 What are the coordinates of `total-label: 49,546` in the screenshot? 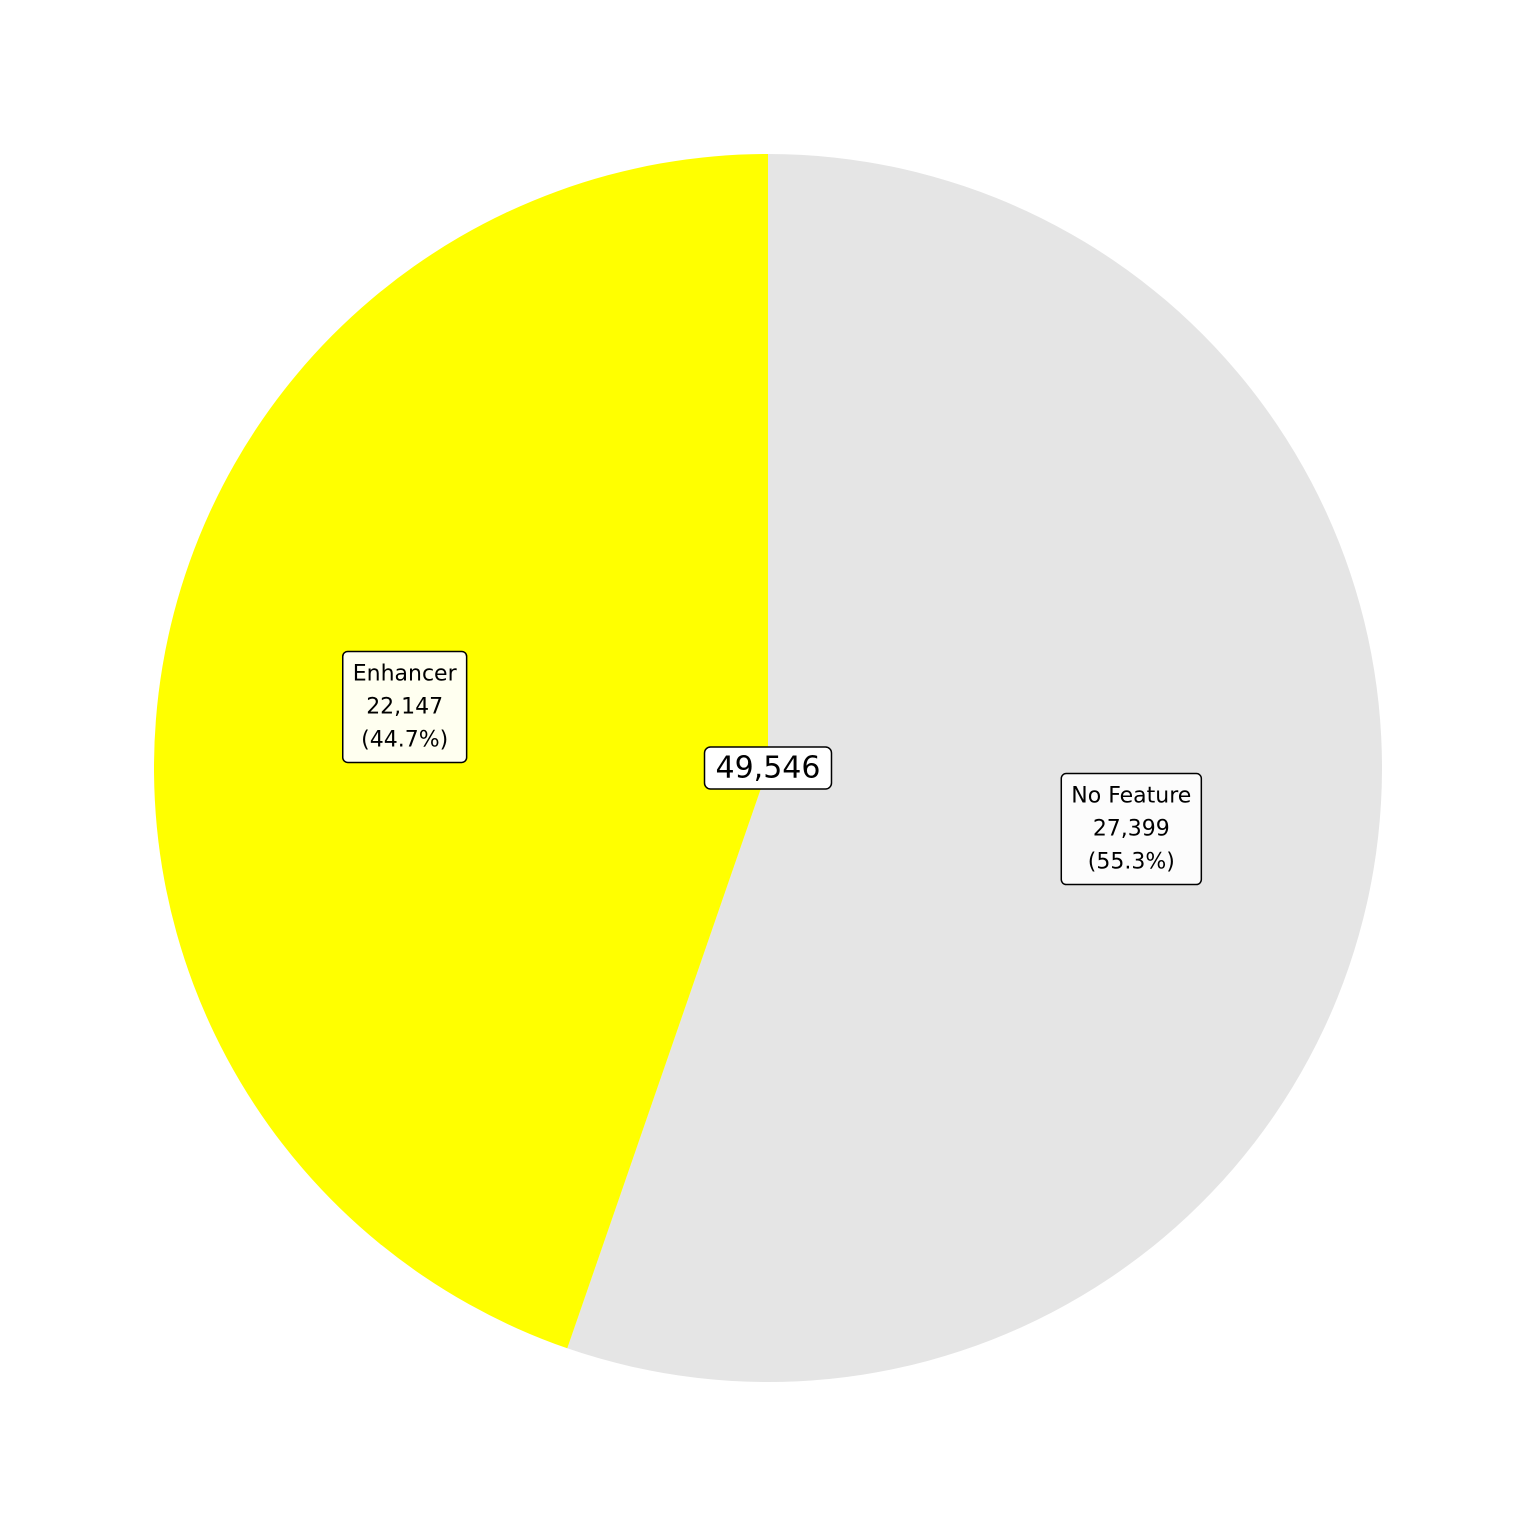 It's located at (768, 768).